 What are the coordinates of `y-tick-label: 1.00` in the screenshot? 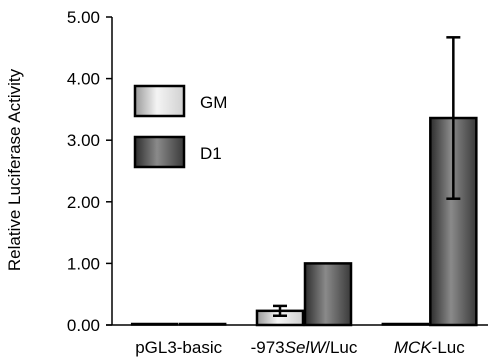 It's located at (83, 263).